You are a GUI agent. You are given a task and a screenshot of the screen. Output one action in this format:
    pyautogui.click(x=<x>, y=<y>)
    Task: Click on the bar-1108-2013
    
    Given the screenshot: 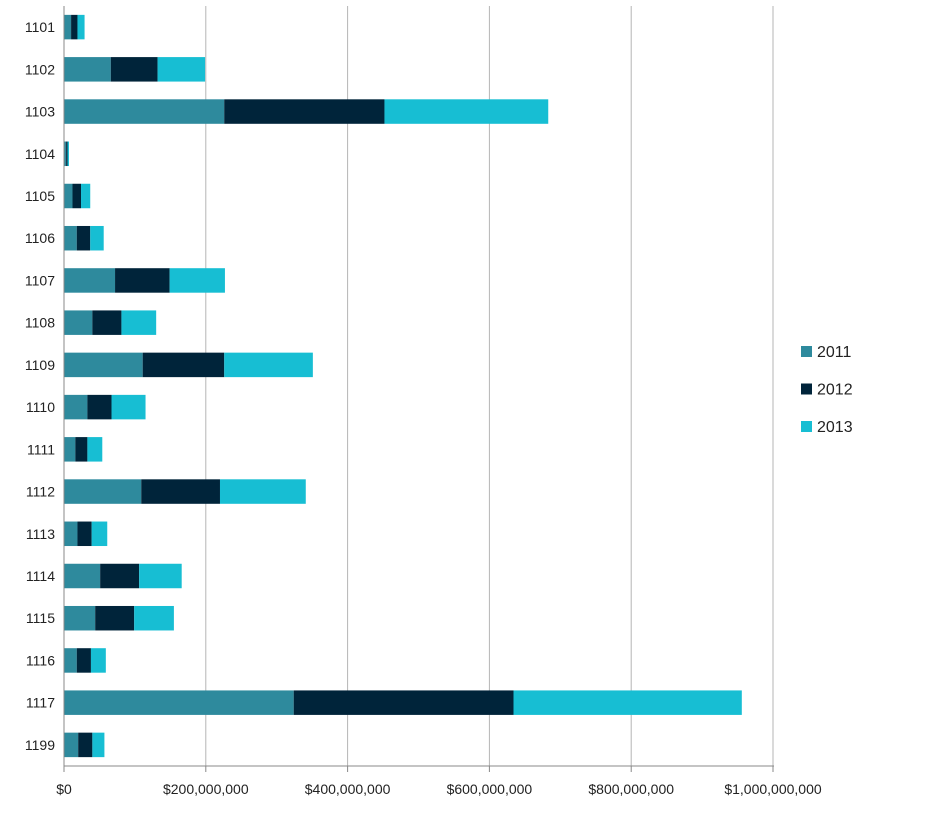 What is the action you would take?
    pyautogui.click(x=139, y=322)
    